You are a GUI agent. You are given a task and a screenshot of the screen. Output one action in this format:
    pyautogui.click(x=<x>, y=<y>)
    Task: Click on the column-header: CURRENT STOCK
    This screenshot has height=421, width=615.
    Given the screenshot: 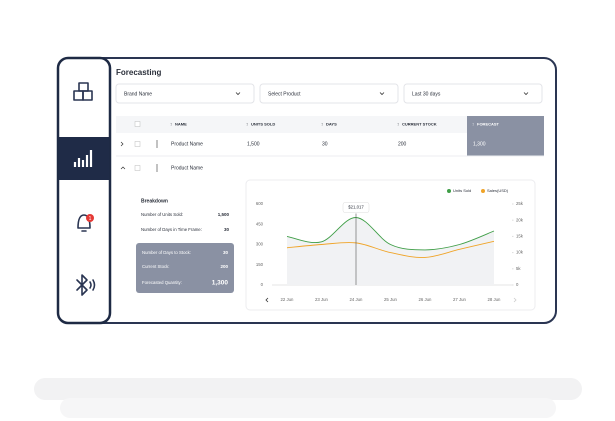 What is the action you would take?
    pyautogui.click(x=419, y=124)
    